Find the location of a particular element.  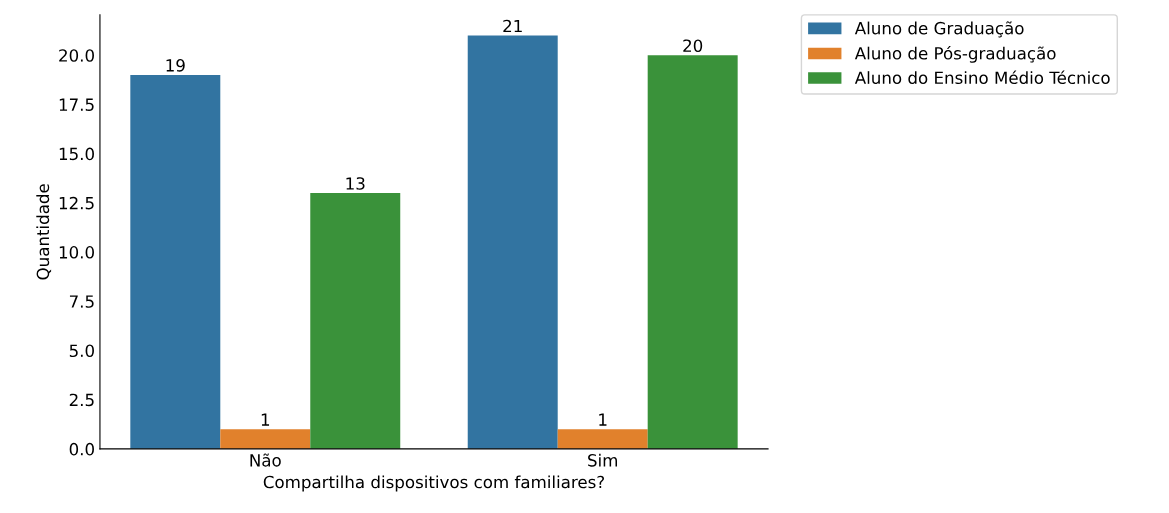

y-tick-label: 12.5 is located at coordinates (76, 203).